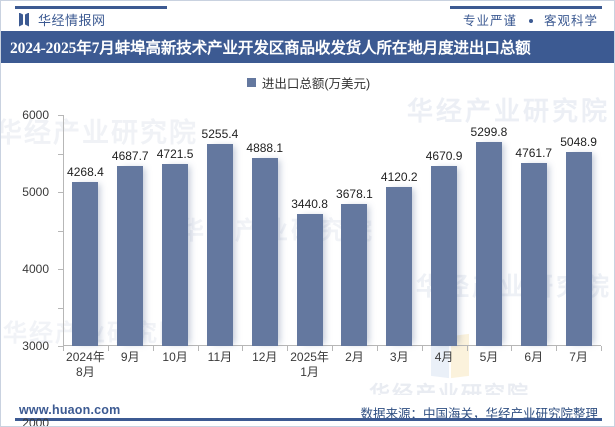 This screenshot has height=427, width=615. I want to click on x-tick-label-line: 5月, so click(489, 357).